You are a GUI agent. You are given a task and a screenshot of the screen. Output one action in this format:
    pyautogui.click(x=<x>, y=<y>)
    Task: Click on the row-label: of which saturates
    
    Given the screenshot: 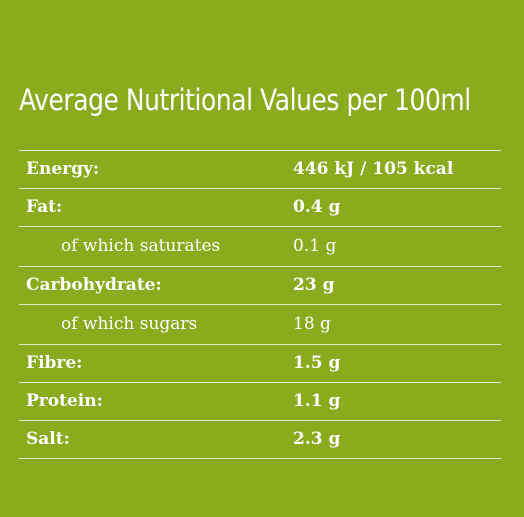 What is the action you would take?
    pyautogui.click(x=141, y=246)
    